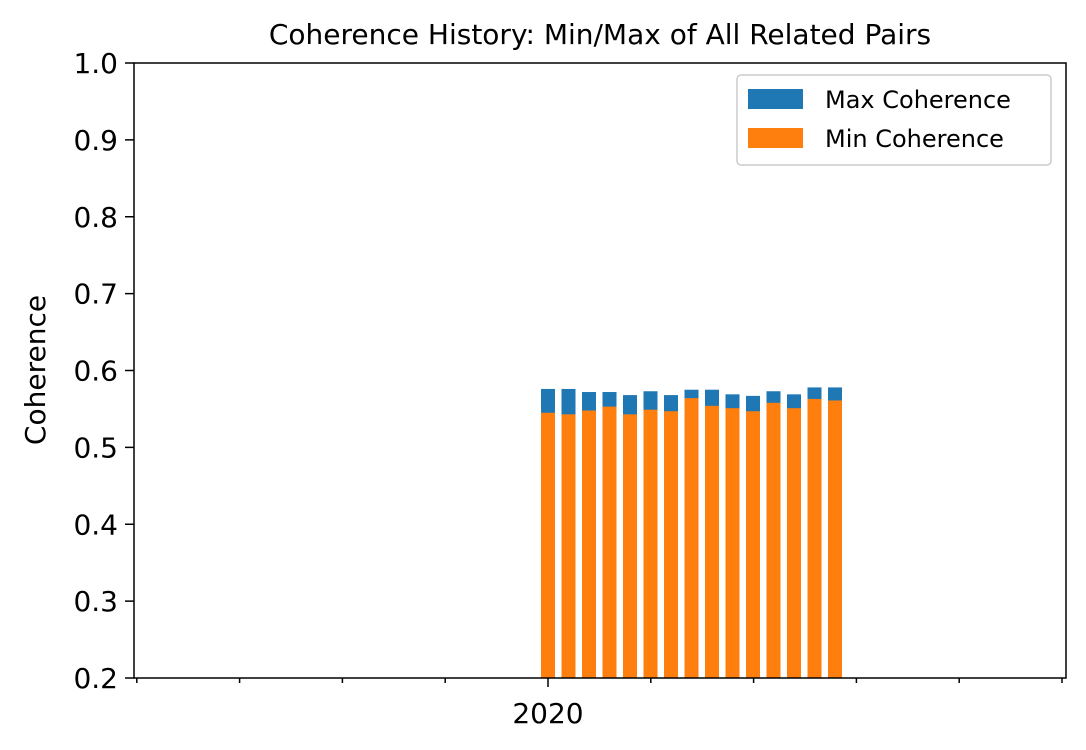 The height and width of the screenshot is (750, 1086). Describe the element at coordinates (95, 371) in the screenshot. I see `y-tick-label: 0.6` at that location.